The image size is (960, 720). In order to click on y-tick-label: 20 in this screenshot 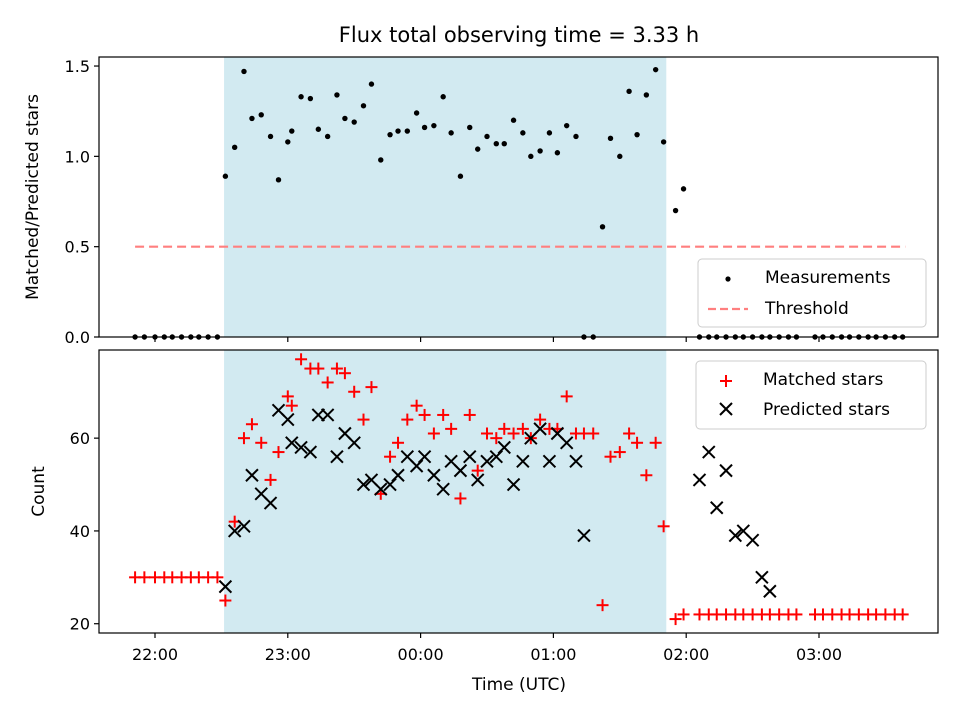, I will do `click(80, 624)`.